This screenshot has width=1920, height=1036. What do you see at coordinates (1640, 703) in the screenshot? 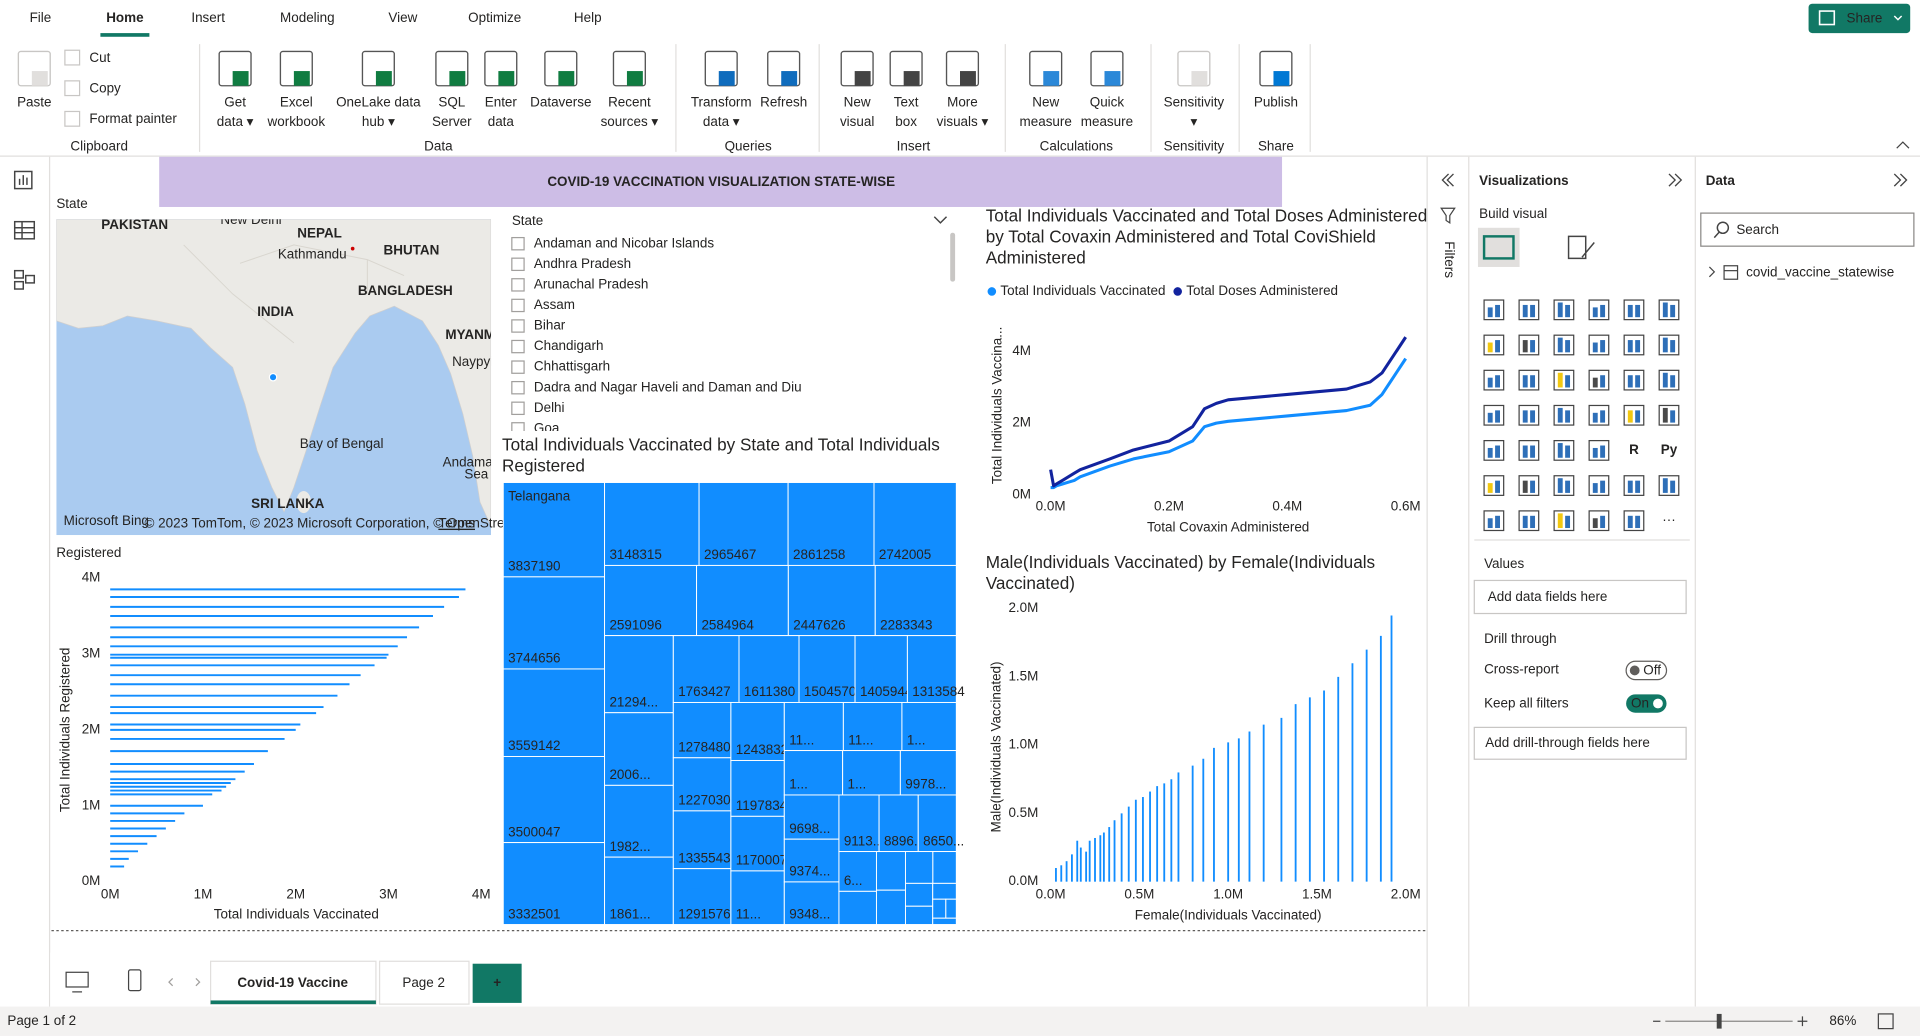
I see `toggle-text: On` at bounding box center [1640, 703].